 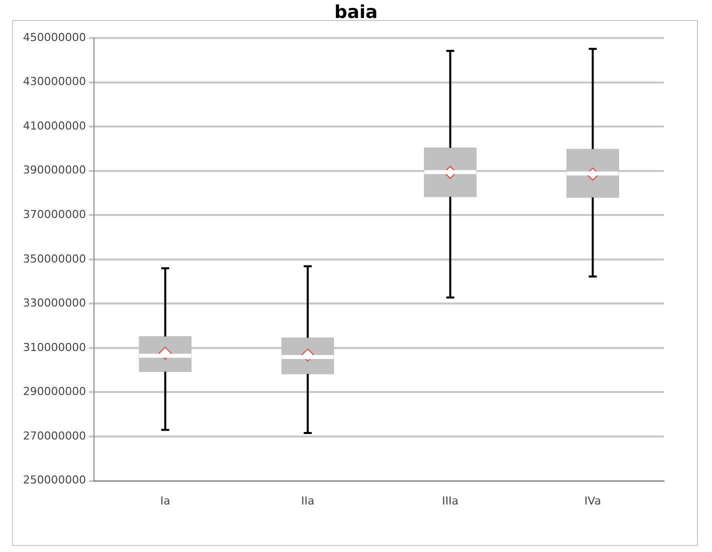 What do you see at coordinates (54, 435) in the screenshot?
I see `y-tick-label: 270000000` at bounding box center [54, 435].